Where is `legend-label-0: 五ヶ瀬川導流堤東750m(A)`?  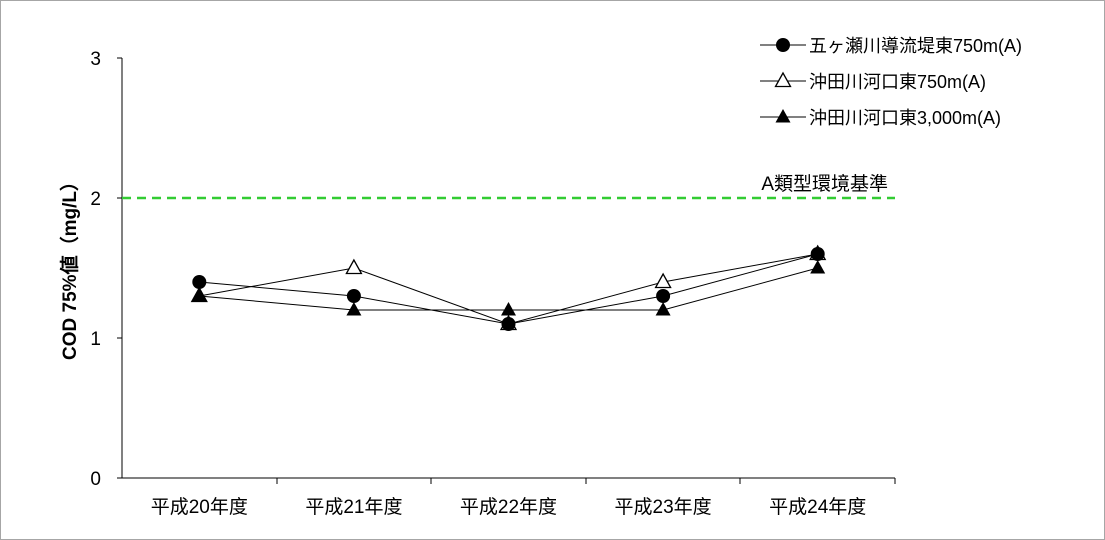 legend-label-0: 五ヶ瀬川導流堤東750m(A) is located at coordinates (915, 46).